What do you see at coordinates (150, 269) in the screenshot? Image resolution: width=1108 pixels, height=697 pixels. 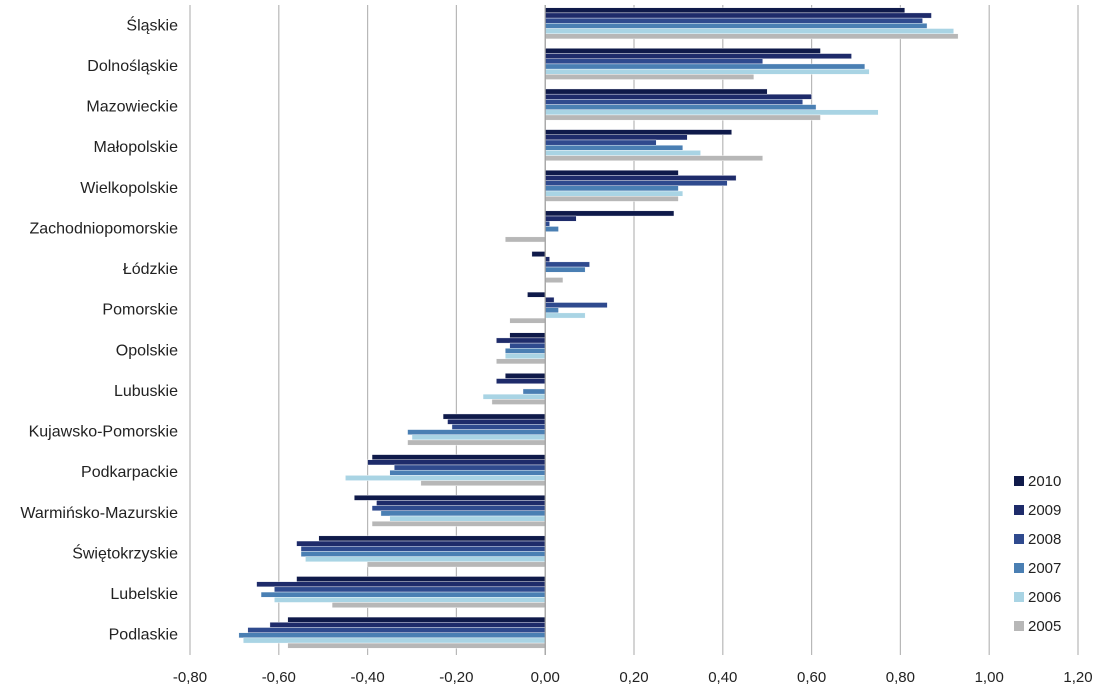 I see `category-label: Łódzkie` at bounding box center [150, 269].